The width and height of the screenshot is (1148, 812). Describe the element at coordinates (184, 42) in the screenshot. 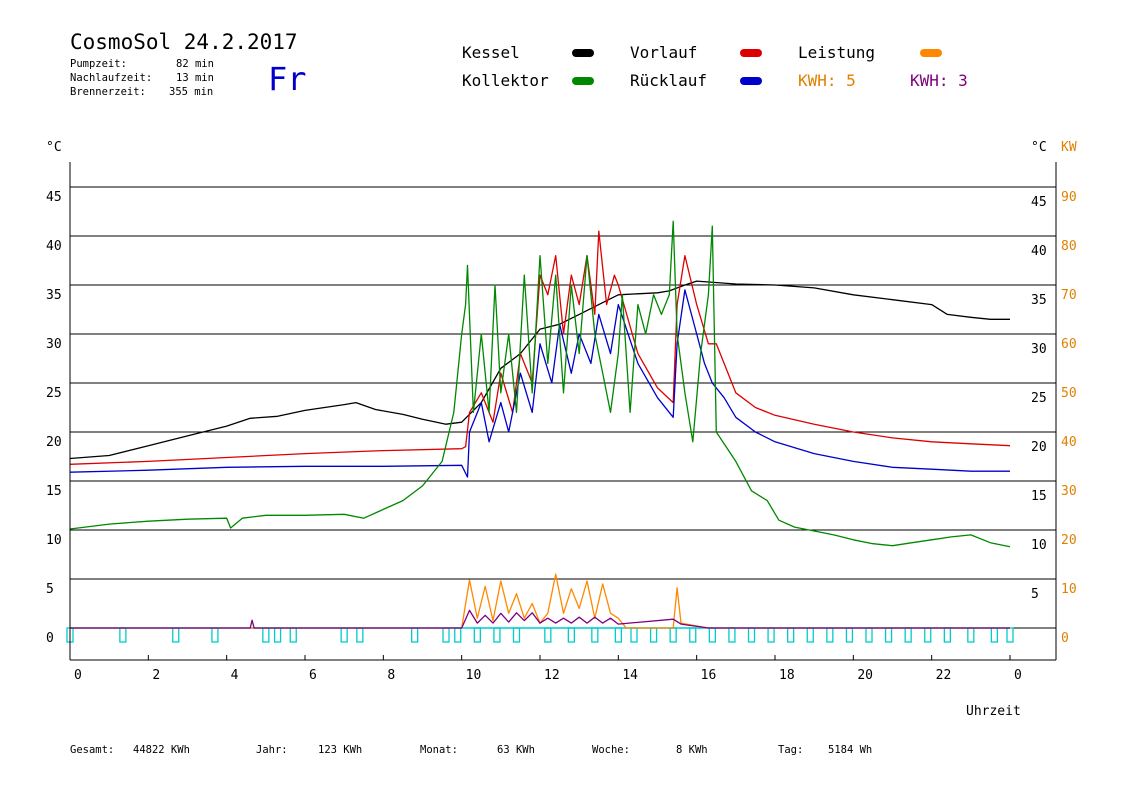

I see `chart-title: CosmoSol 24.2.2017` at that location.